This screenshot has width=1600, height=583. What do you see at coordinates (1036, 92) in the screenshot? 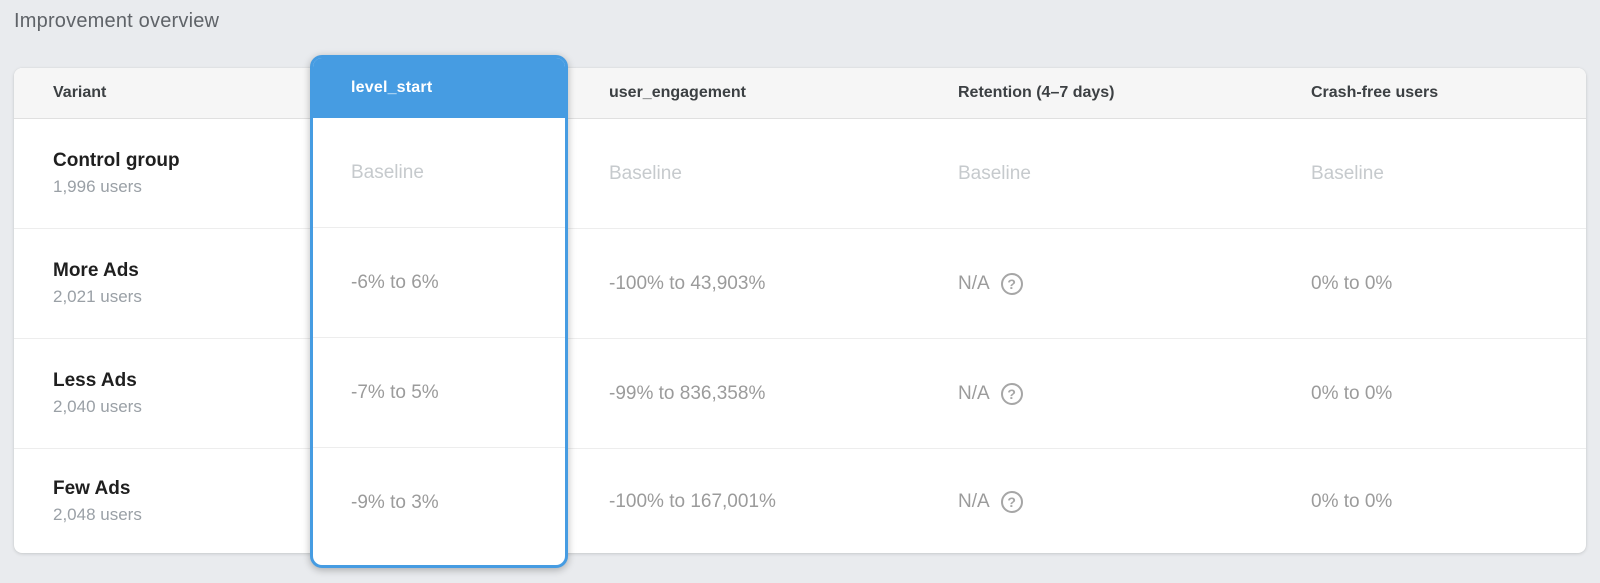
I see `column-header-retention: Retention (4–7 days)` at bounding box center [1036, 92].